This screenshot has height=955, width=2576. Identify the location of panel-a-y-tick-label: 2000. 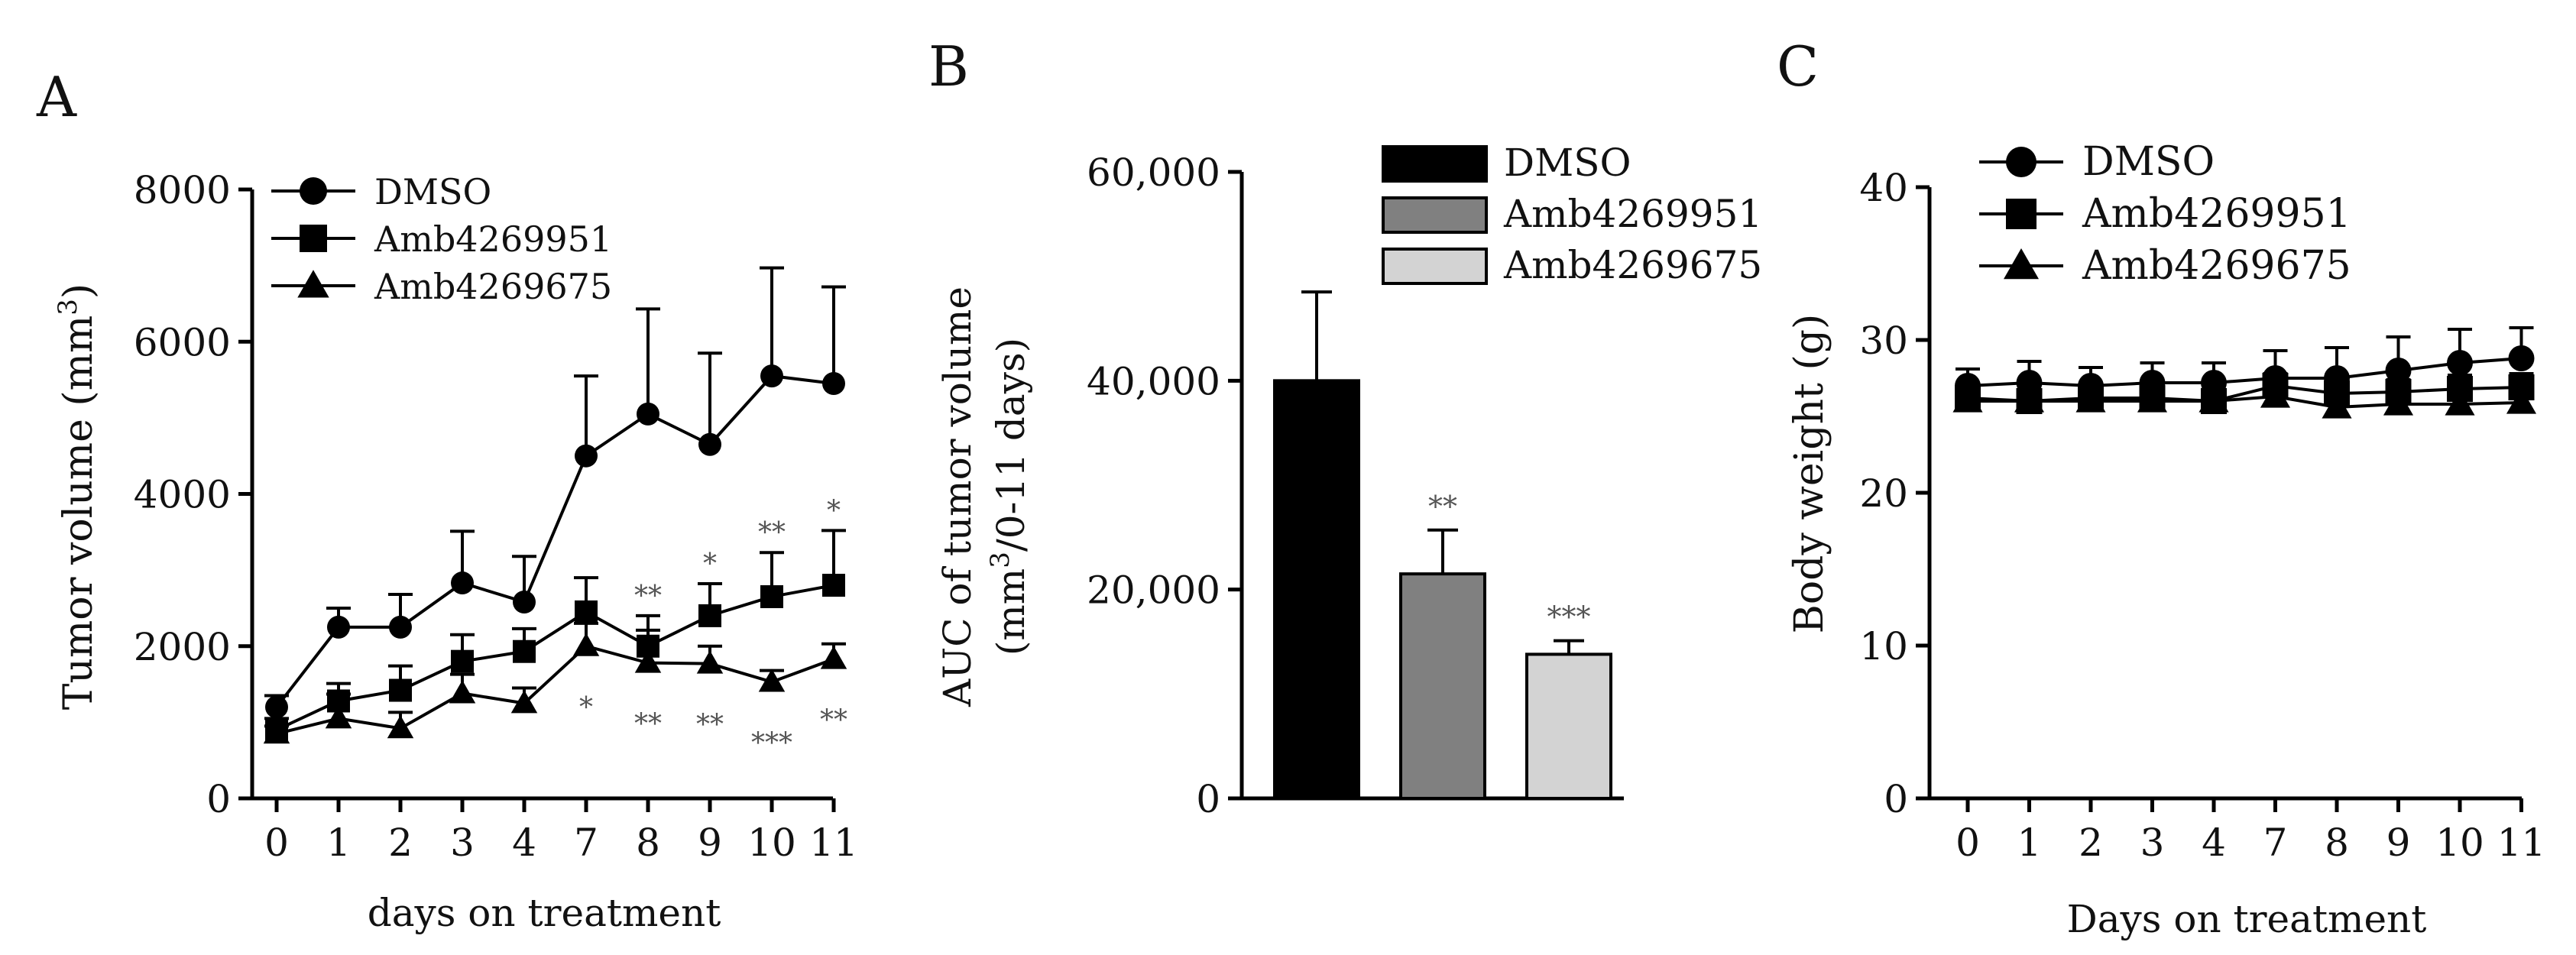
(183, 647).